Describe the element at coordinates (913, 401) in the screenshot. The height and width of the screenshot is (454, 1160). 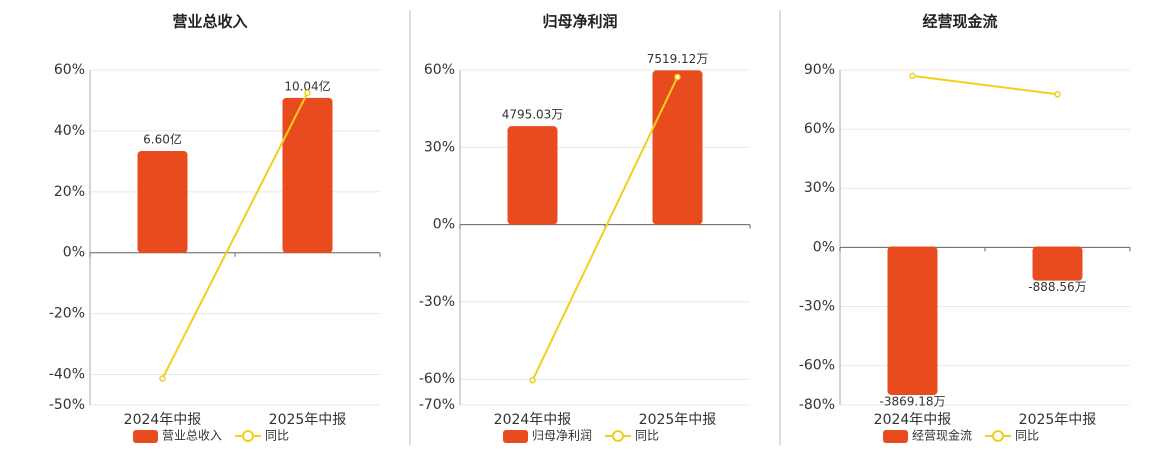
I see `data-label: -3869.18万` at that location.